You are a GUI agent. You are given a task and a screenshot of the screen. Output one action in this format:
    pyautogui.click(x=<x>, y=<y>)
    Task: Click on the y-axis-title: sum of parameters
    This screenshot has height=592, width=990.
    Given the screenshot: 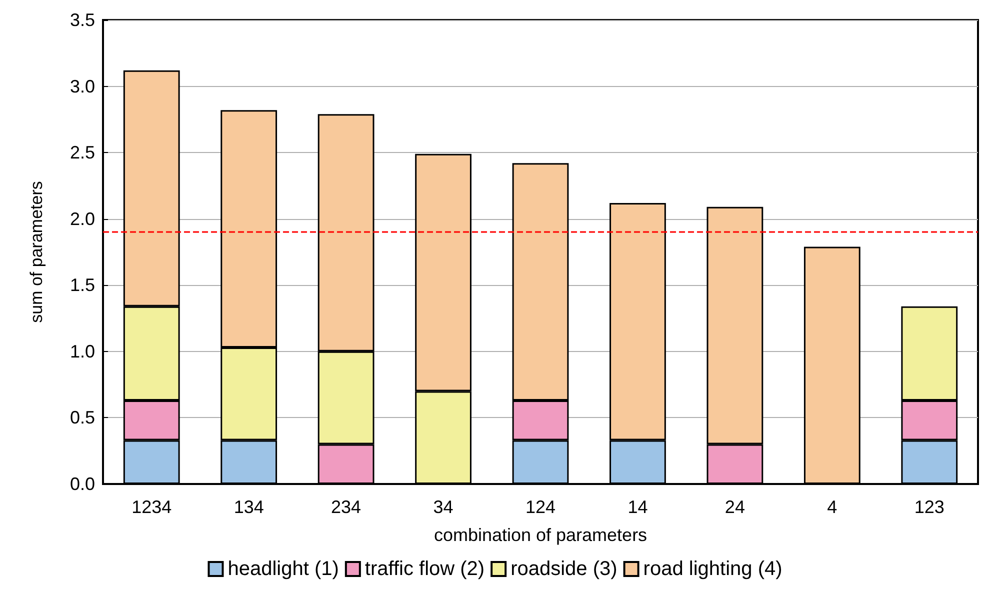 What is the action you would take?
    pyautogui.click(x=36, y=252)
    